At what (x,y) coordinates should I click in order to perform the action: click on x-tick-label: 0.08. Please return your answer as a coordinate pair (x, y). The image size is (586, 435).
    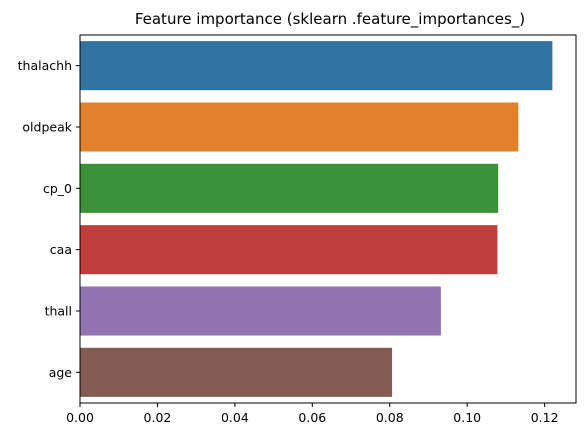
    Looking at the image, I should click on (390, 417).